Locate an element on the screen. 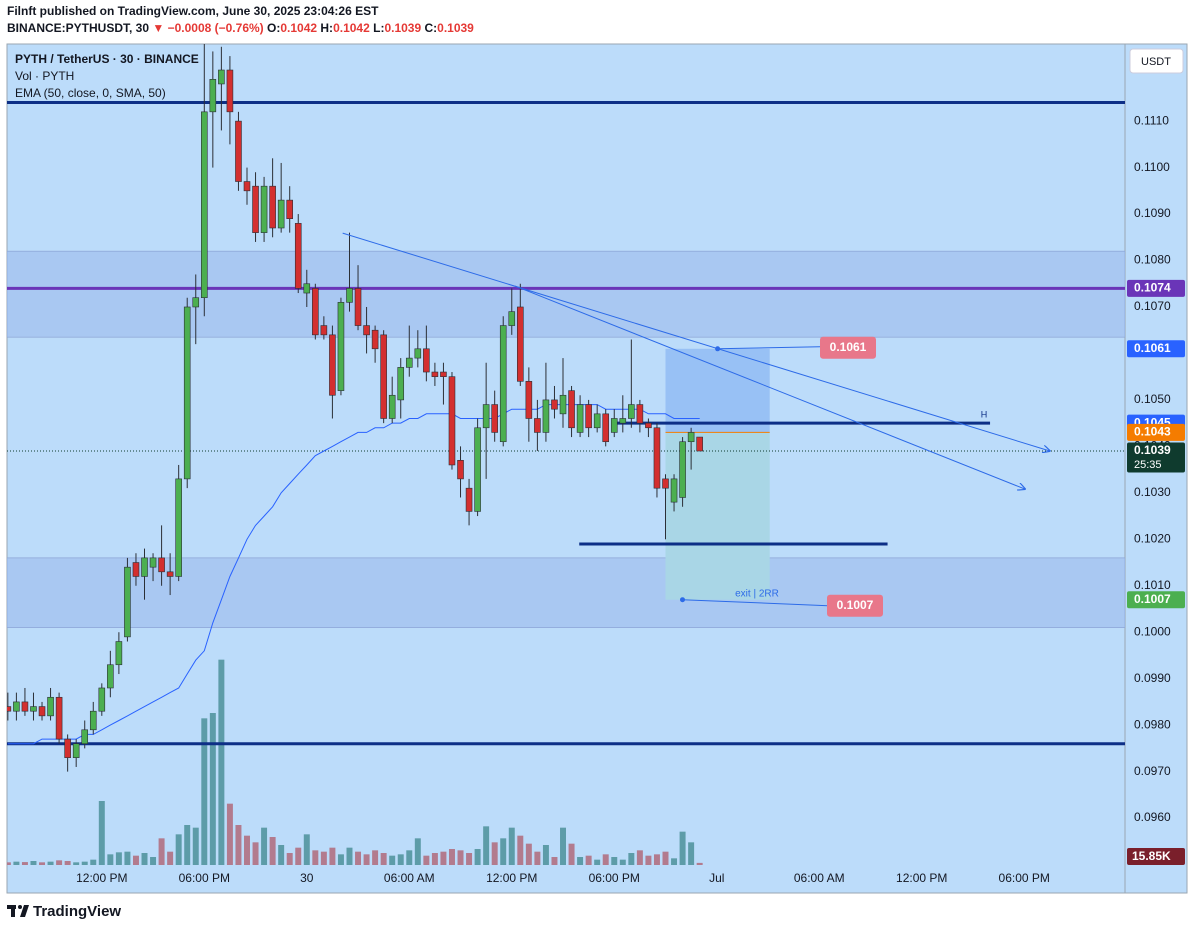  x-tick-label: Jul is located at coordinates (716, 878).